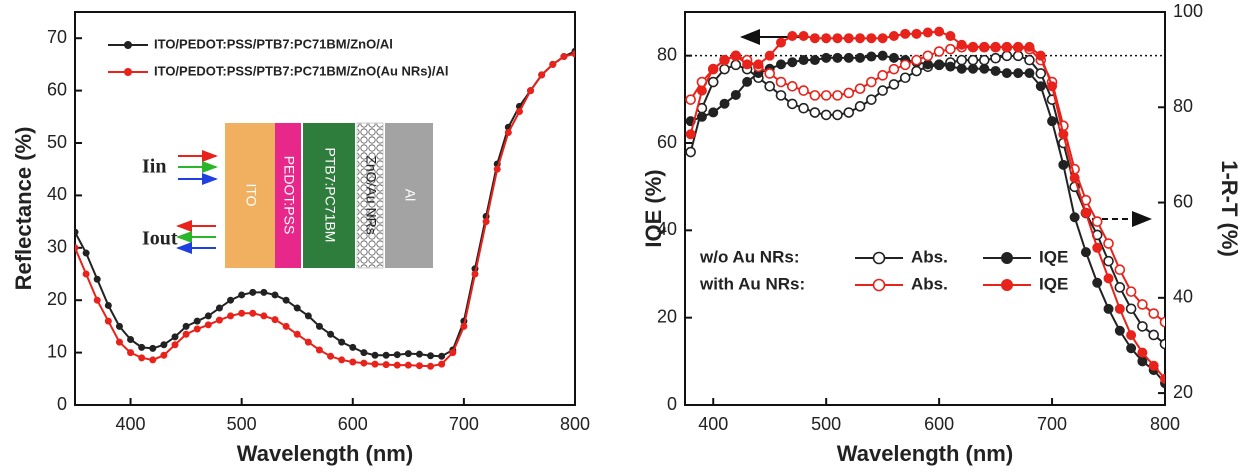 The height and width of the screenshot is (473, 1250). Describe the element at coordinates (667, 316) in the screenshot. I see `y-tick-label: 20` at that location.